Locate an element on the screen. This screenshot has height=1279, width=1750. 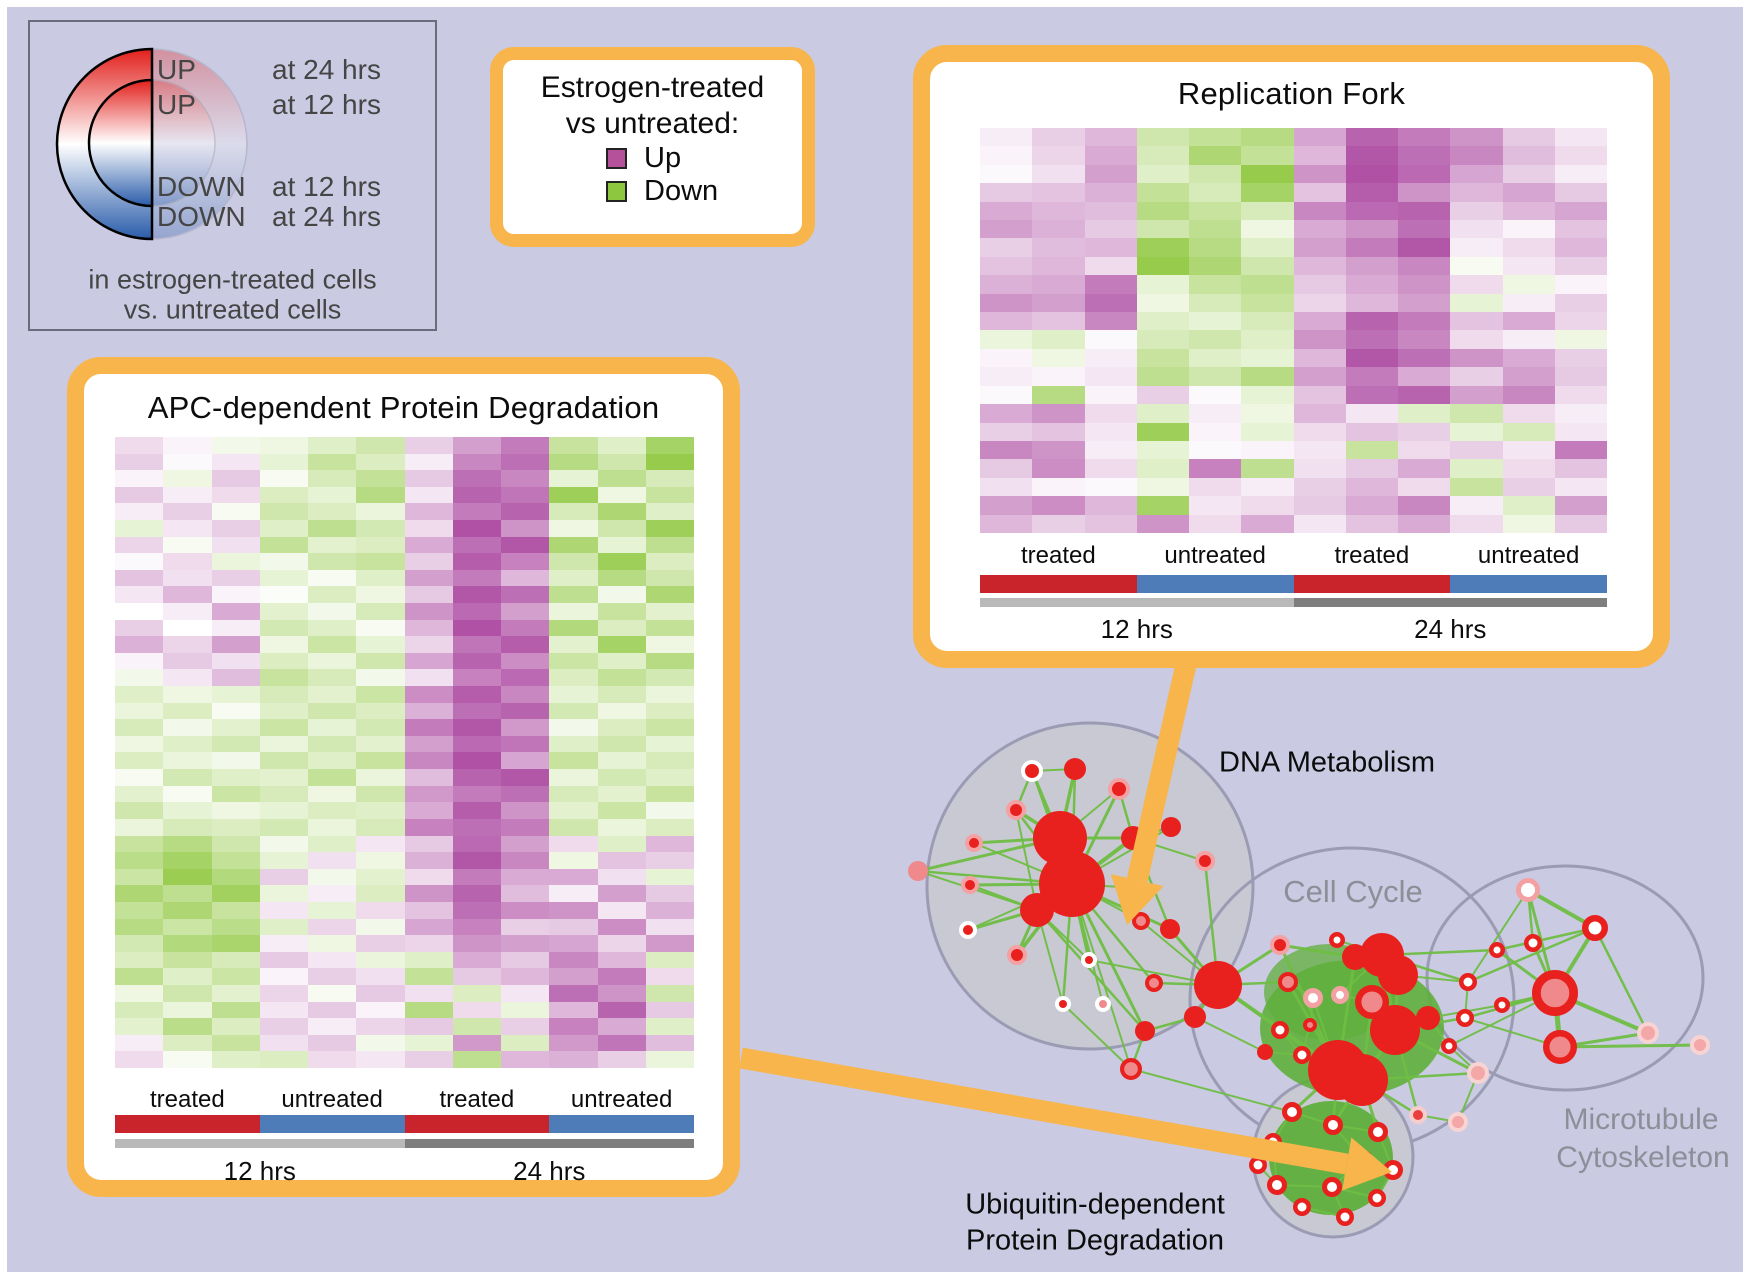
untreated-bar is located at coordinates (1528, 584).